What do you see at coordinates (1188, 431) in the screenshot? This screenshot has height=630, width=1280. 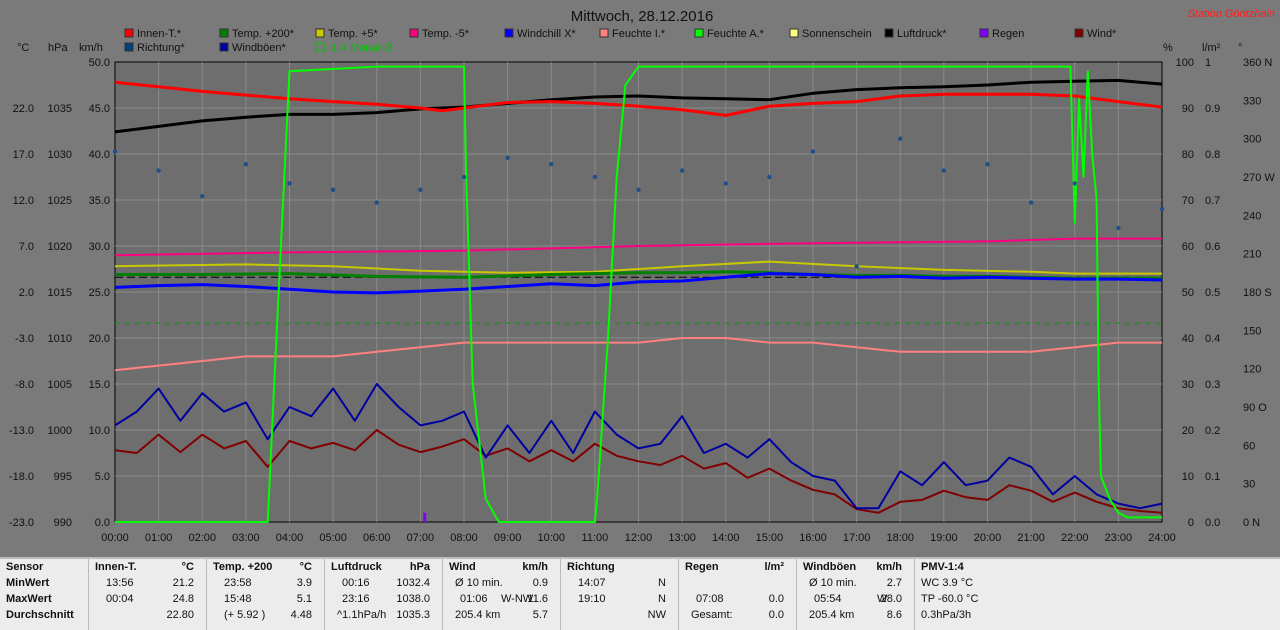 I see `percent-tick-label: 20` at bounding box center [1188, 431].